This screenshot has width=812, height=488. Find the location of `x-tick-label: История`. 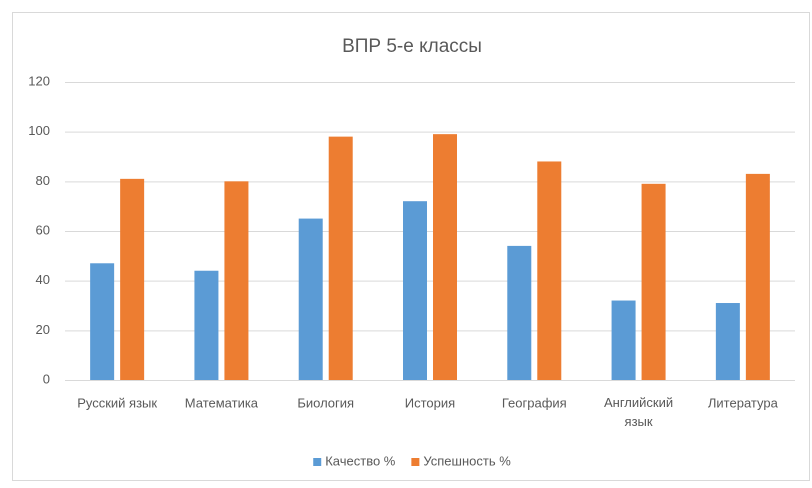

x-tick-label: История is located at coordinates (430, 402).